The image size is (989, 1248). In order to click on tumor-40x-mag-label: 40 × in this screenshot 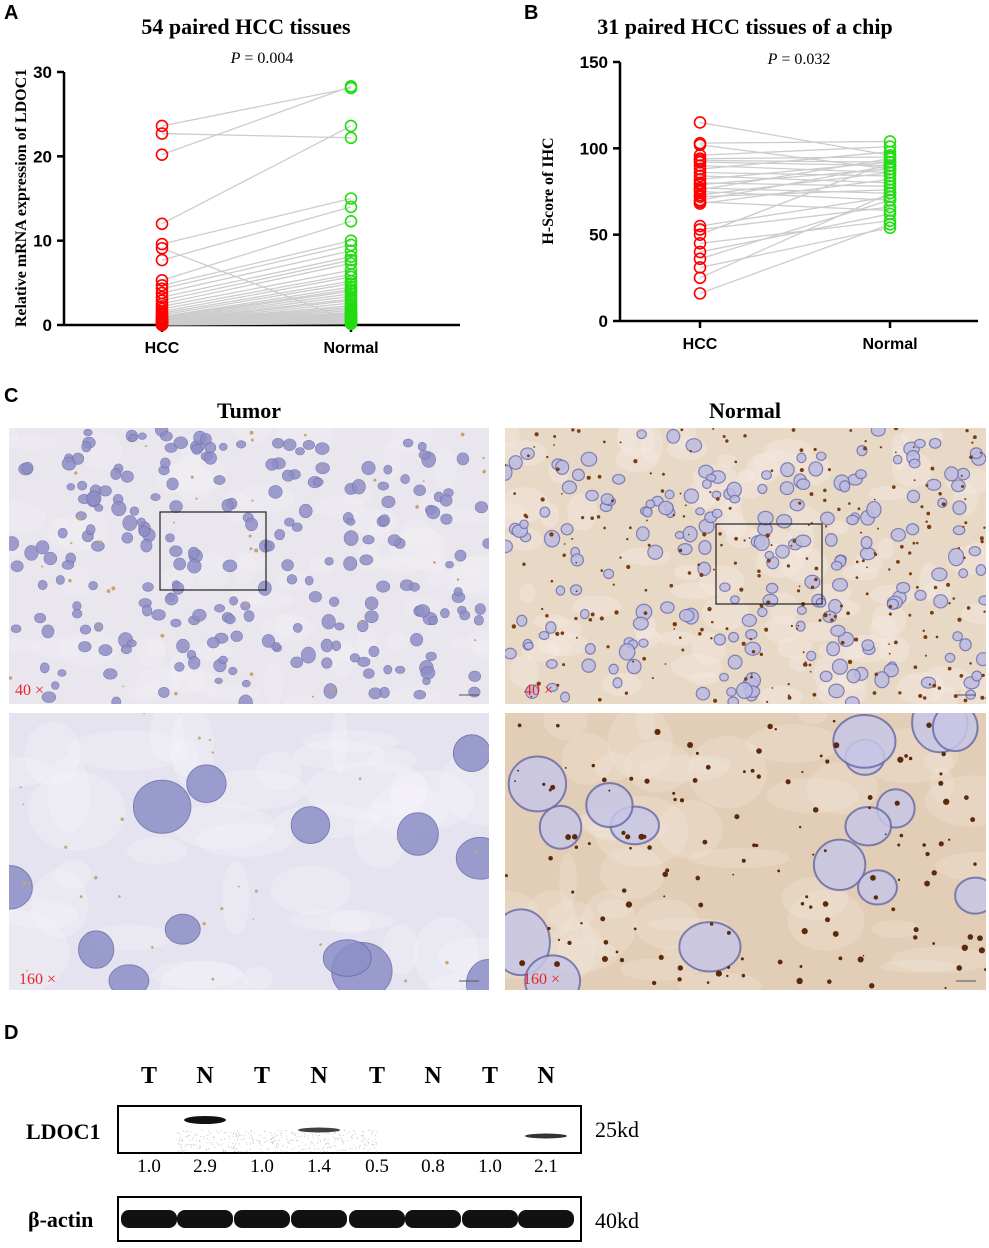, I will do `click(30, 690)`.